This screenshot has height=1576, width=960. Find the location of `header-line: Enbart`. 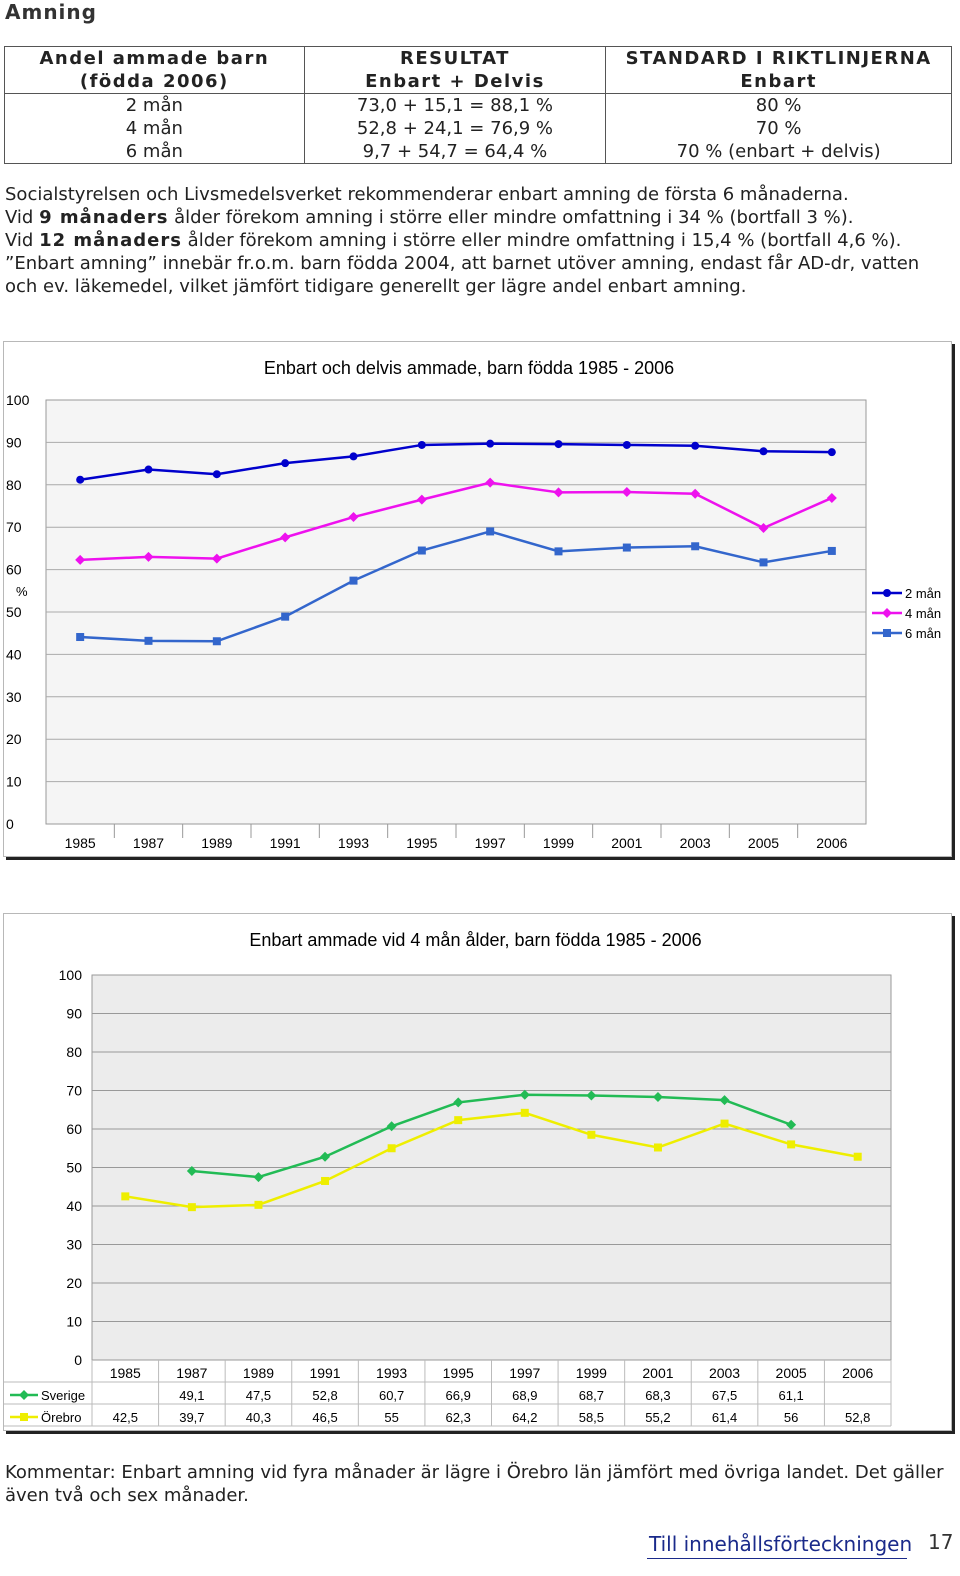

header-line: Enbart is located at coordinates (778, 81).